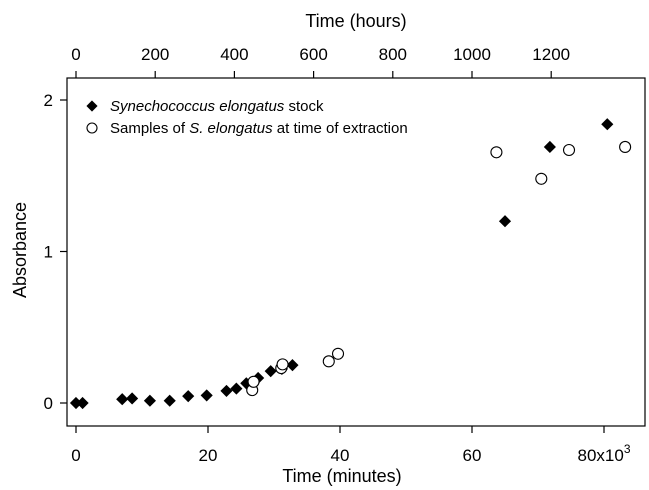  What do you see at coordinates (341, 476) in the screenshot?
I see `x-axis-title: Time (minutes)` at bounding box center [341, 476].